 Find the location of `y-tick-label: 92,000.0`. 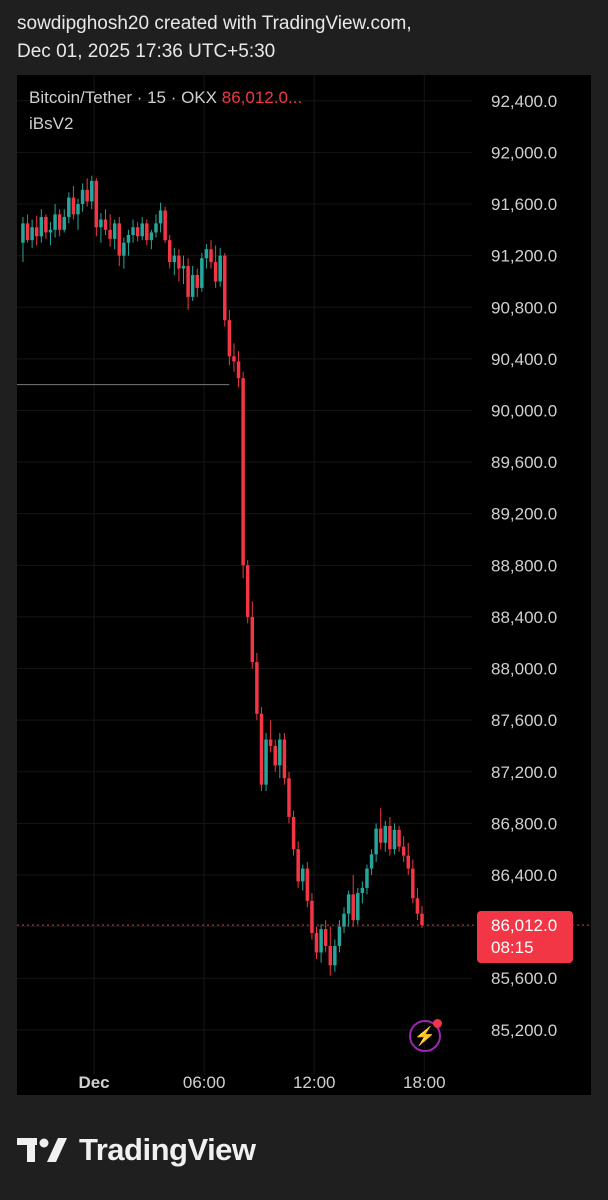

y-tick-label: 92,000.0 is located at coordinates (524, 152).